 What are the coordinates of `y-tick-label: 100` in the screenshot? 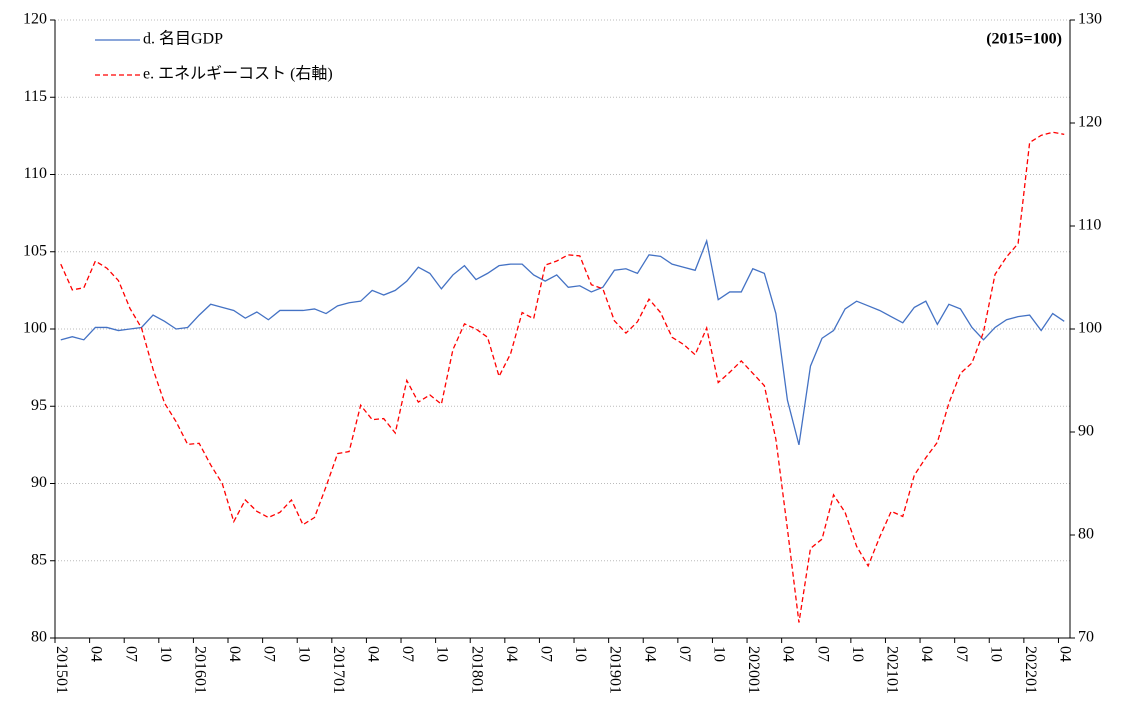 It's located at (35, 328).